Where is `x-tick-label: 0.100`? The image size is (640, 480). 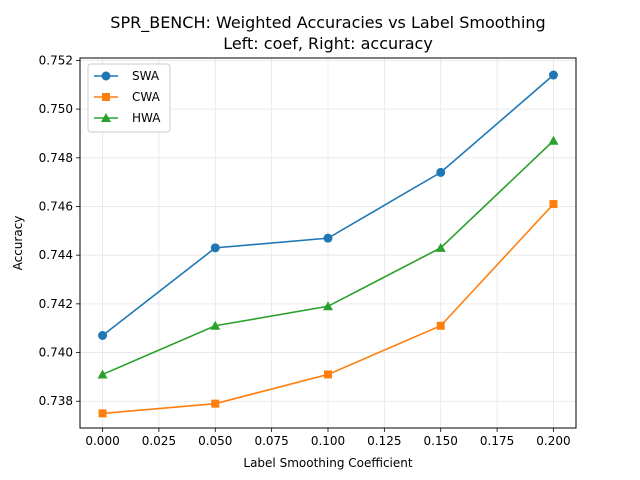 x-tick-label: 0.100 is located at coordinates (328, 441).